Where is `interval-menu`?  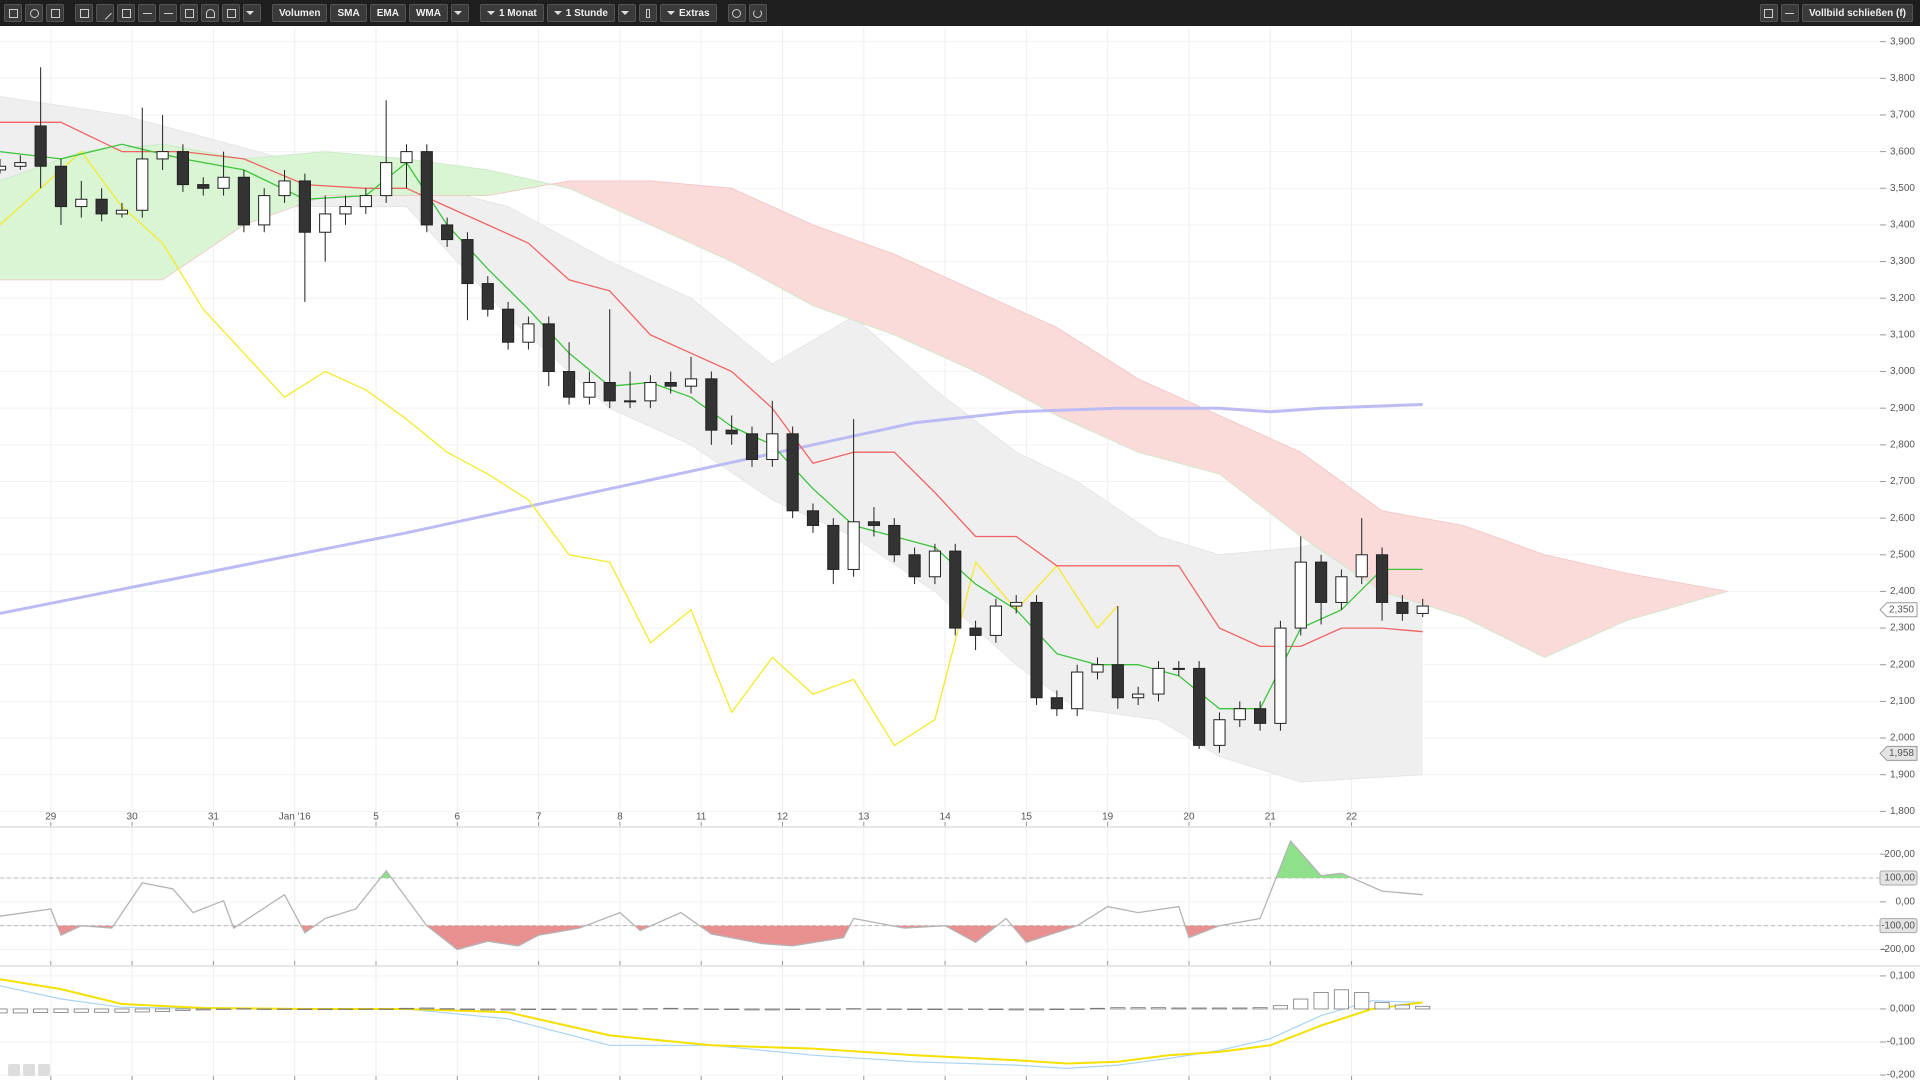
interval-menu is located at coordinates (626, 13).